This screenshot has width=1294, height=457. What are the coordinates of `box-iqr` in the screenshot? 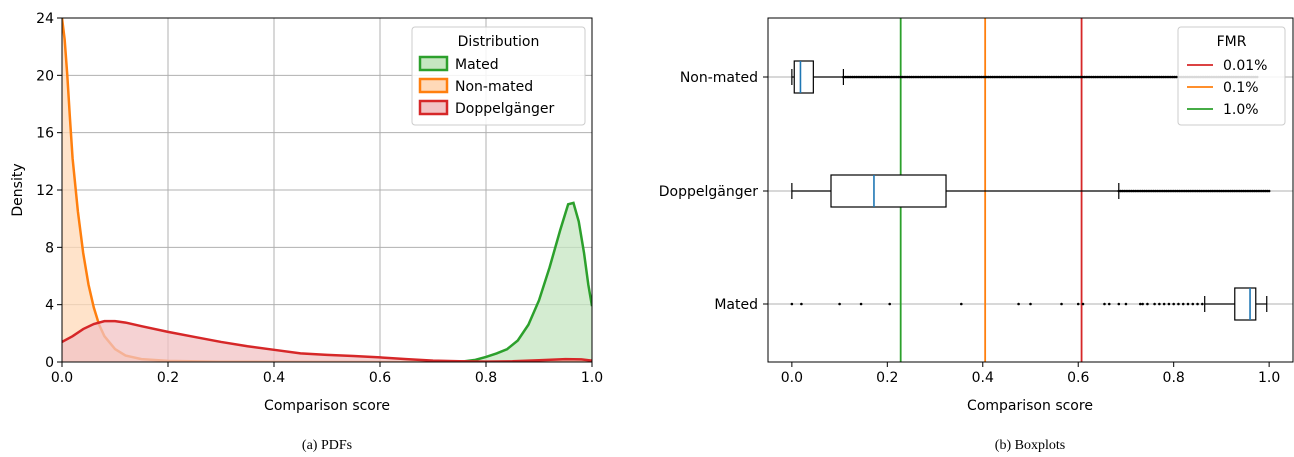 It's located at (888, 191).